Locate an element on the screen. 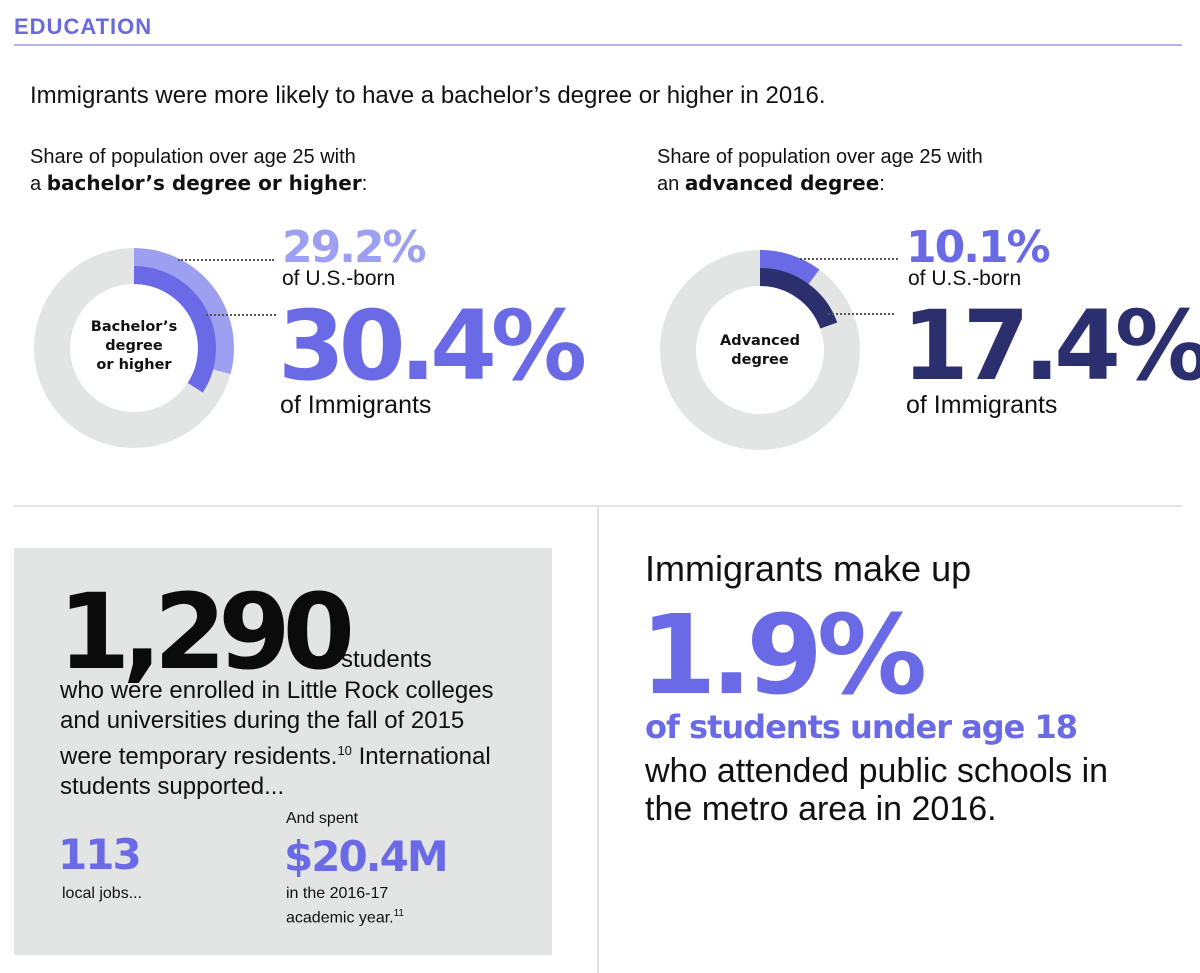  advanced-subtitle-bold: advanced degree is located at coordinates (782, 183).